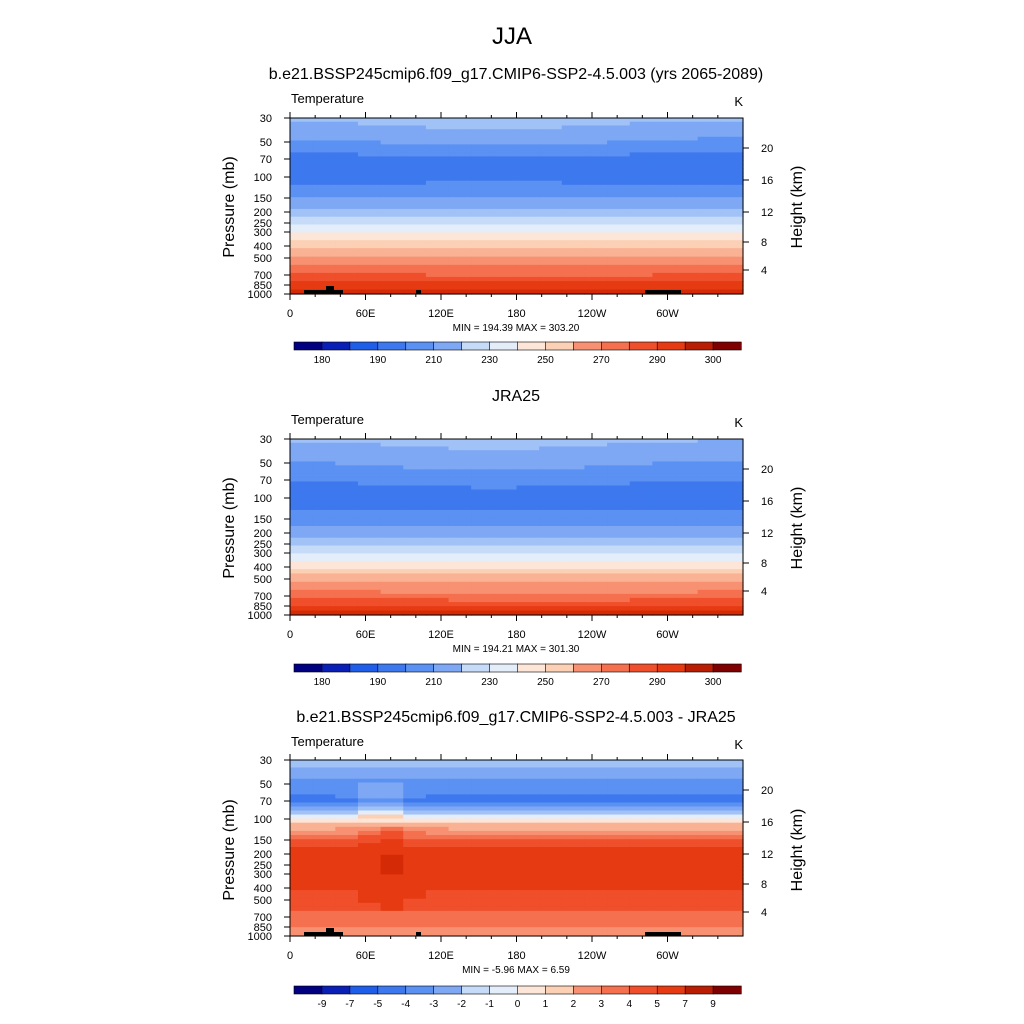  Describe the element at coordinates (517, 353) in the screenshot. I see `panel-model-colorbar: 180 190 210 230 250 270 290 300` at that location.